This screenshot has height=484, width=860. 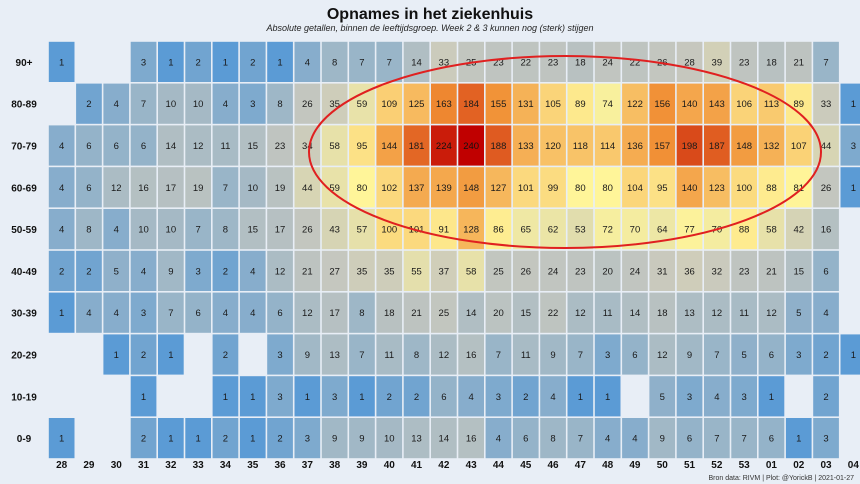 What do you see at coordinates (798, 62) in the screenshot?
I see `cell-value-label: 21` at bounding box center [798, 62].